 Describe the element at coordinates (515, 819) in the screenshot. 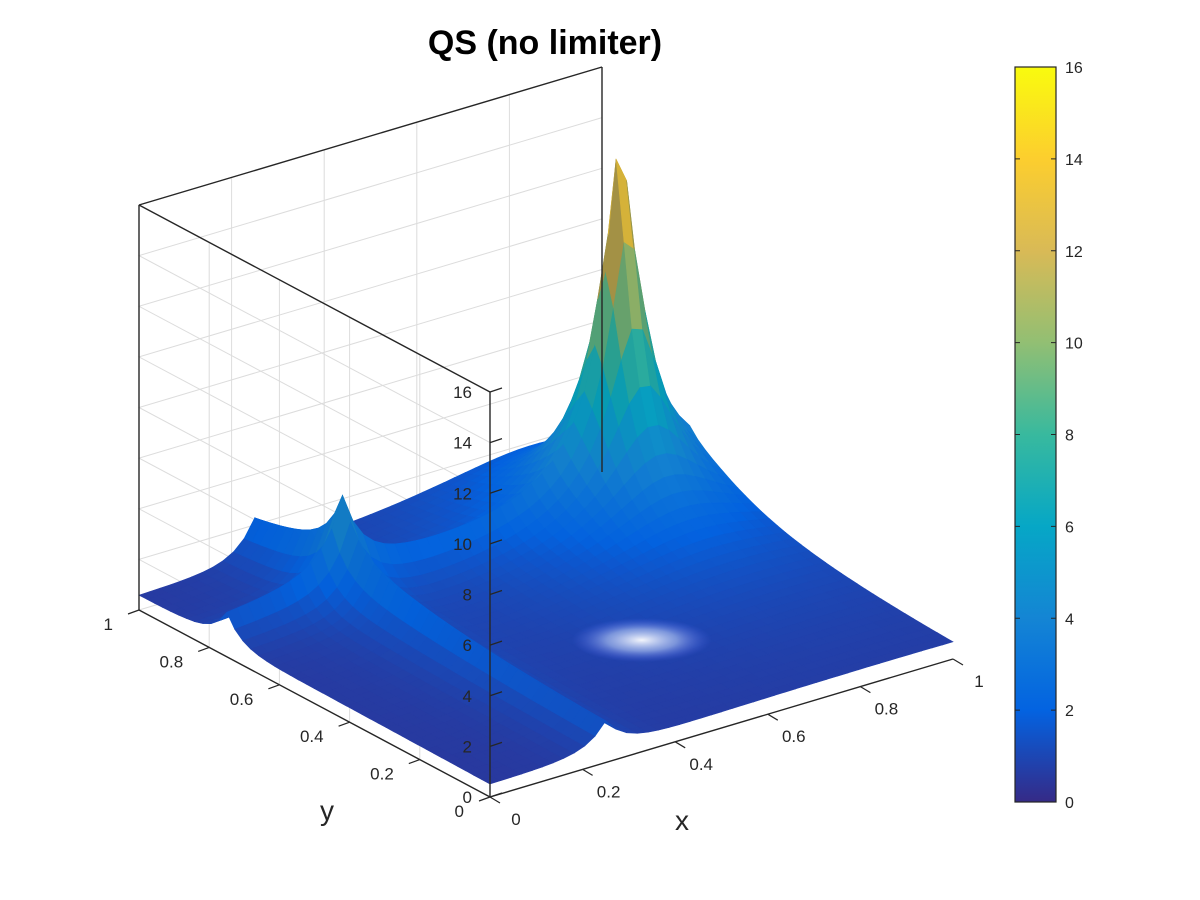

I see `x-tick-label: 0` at that location.